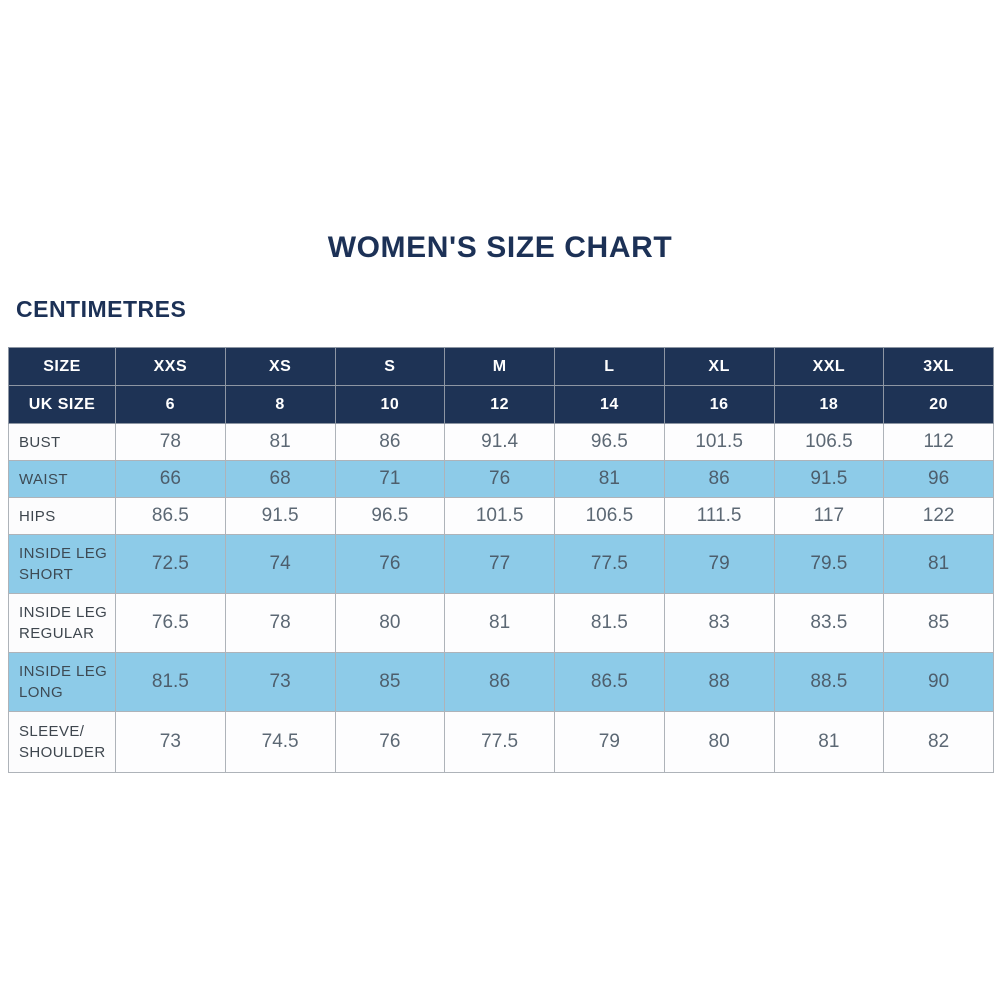  I want to click on header-row: UK SIZE 6 8 10 12 14 16 18 20, so click(501, 404).